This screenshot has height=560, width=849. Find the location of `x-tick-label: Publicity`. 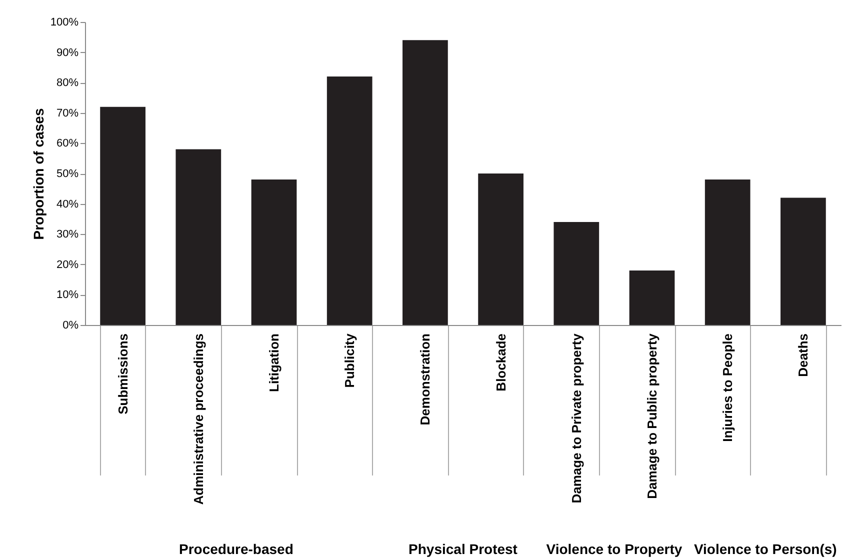

x-tick-label: Publicity is located at coordinates (350, 360).